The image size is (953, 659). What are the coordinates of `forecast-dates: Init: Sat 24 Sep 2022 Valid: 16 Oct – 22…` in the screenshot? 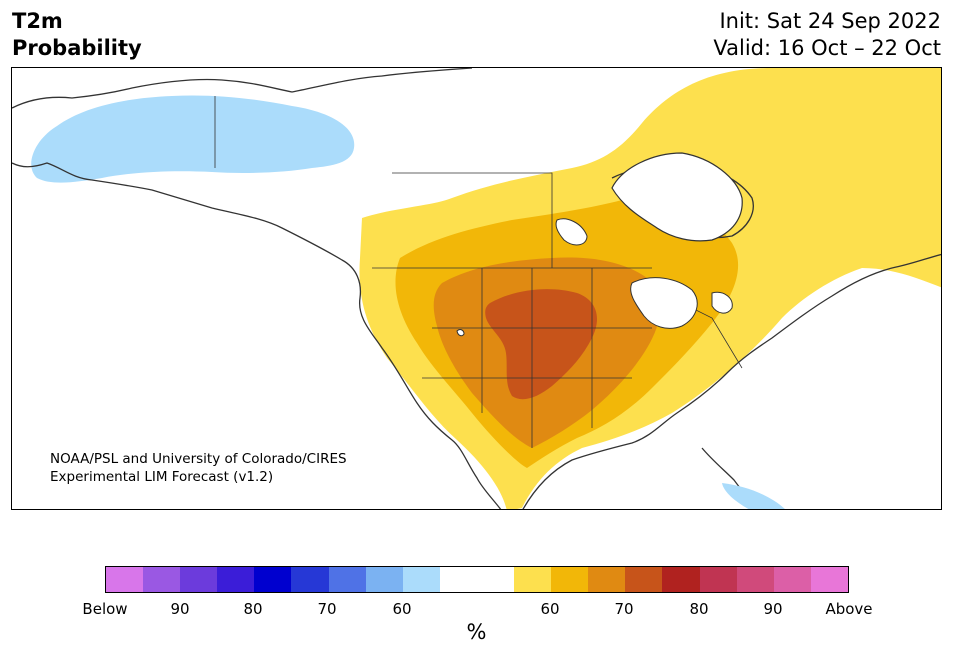 It's located at (827, 35).